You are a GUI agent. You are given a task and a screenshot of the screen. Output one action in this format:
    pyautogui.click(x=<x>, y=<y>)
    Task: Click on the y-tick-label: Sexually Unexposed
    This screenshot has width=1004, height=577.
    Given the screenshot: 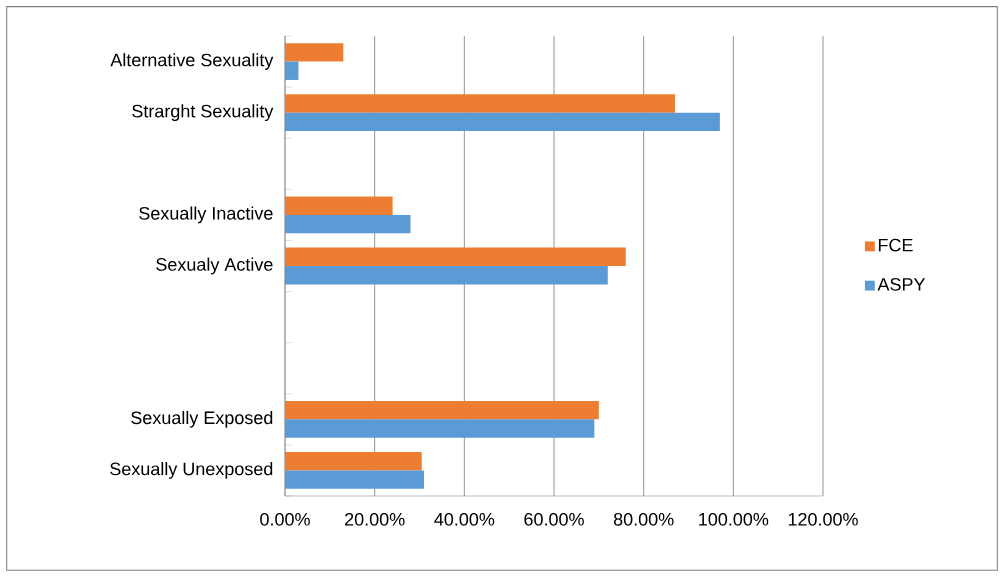 What is the action you would take?
    pyautogui.click(x=191, y=470)
    